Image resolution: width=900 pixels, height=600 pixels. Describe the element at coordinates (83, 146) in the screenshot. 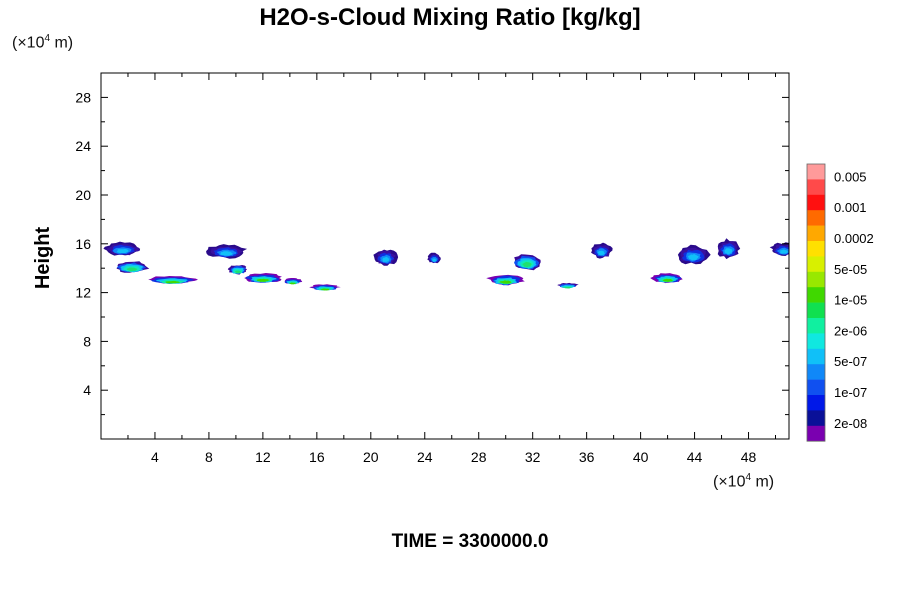

I see `y-tick-label: 24` at that location.